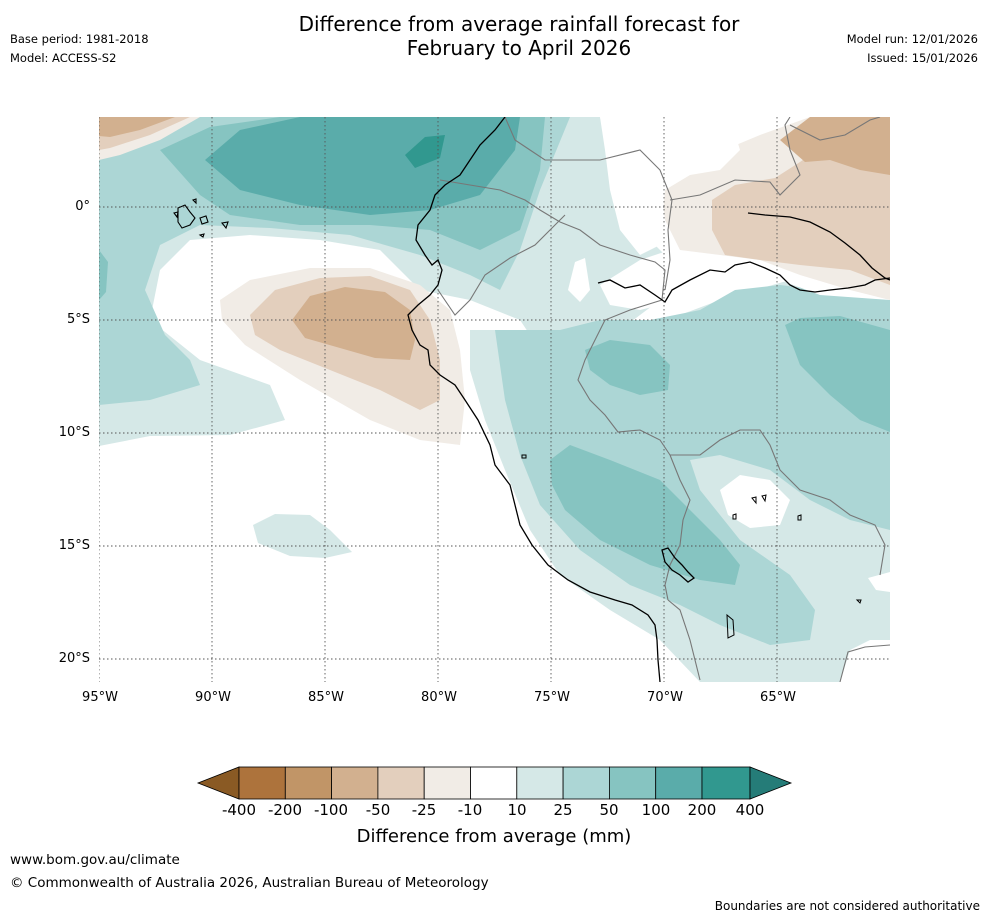 The height and width of the screenshot is (919, 988). Describe the element at coordinates (771, 783) in the screenshot. I see `colorbar-extend-high` at that location.